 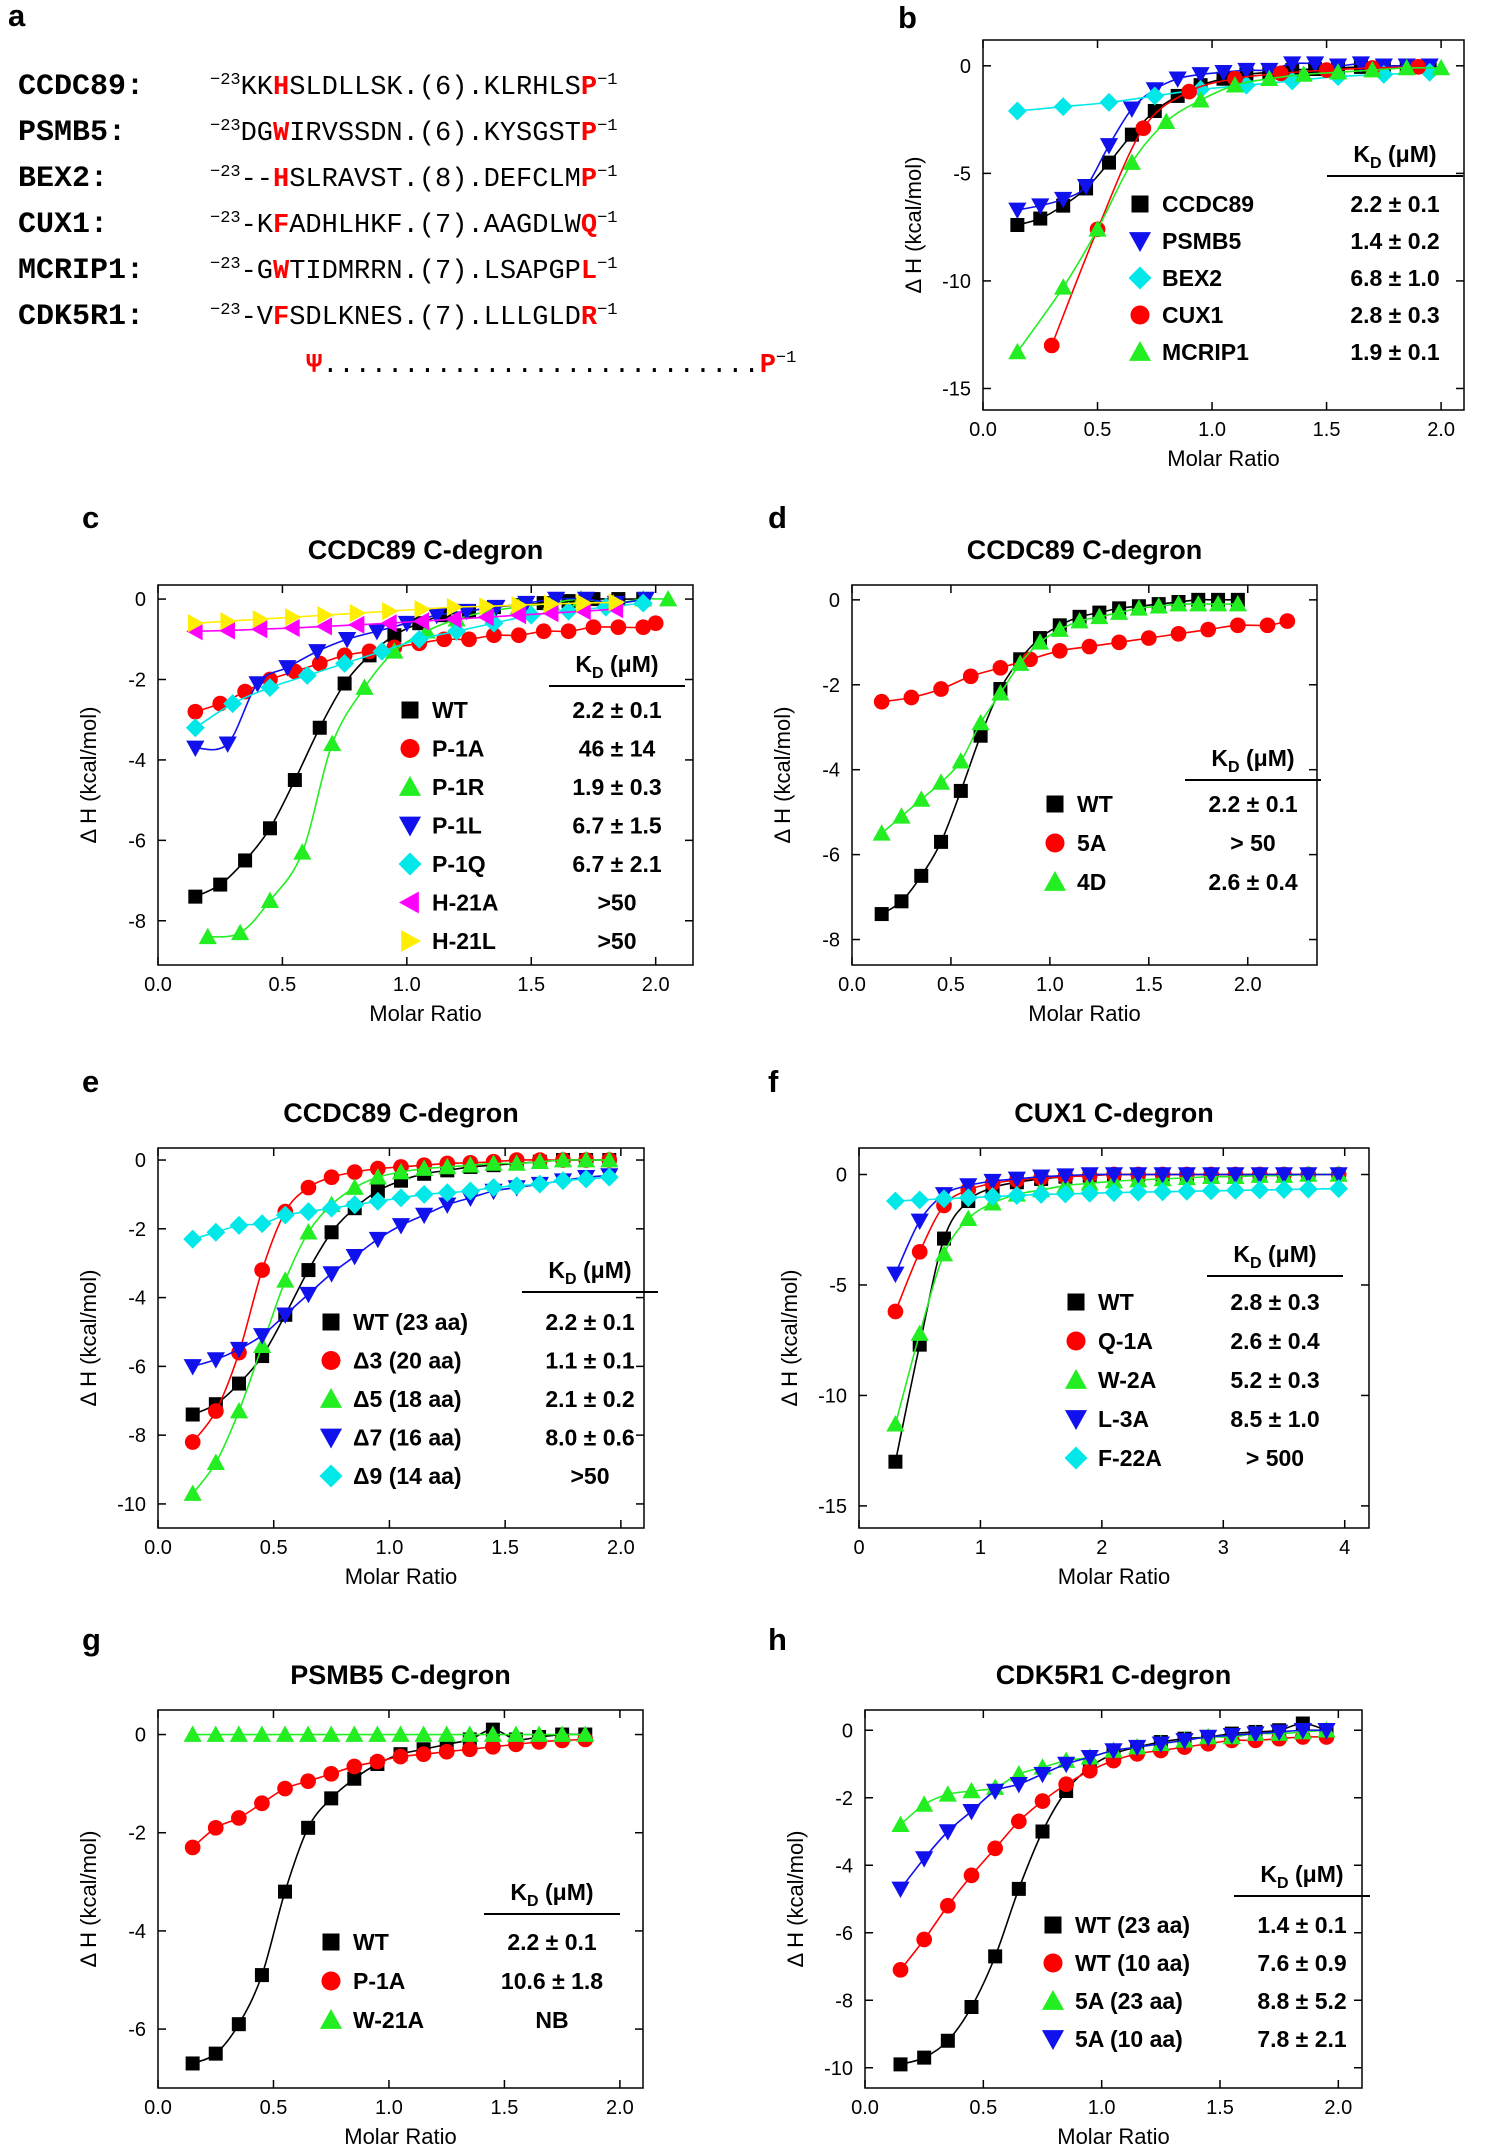 What do you see at coordinates (81, 317) in the screenshot?
I see `seq-name-5: CDK5R1:` at bounding box center [81, 317].